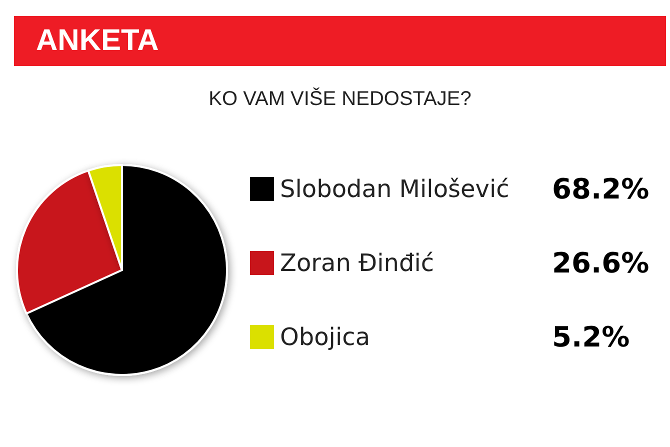  Describe the element at coordinates (340, 99) in the screenshot. I see `chart-subtitle: KO VAM VIŠE NEDOSTAJE?` at that location.